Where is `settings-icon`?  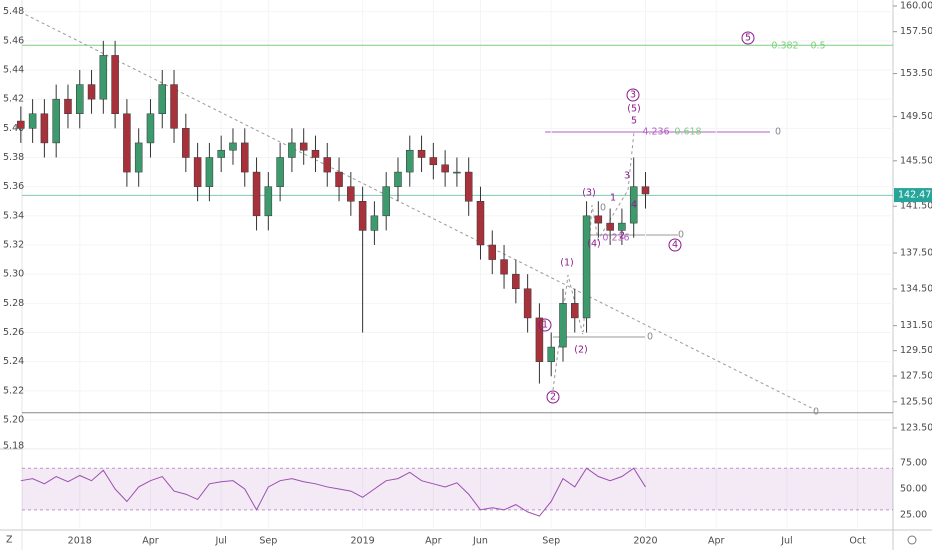
settings-icon is located at coordinates (912, 540).